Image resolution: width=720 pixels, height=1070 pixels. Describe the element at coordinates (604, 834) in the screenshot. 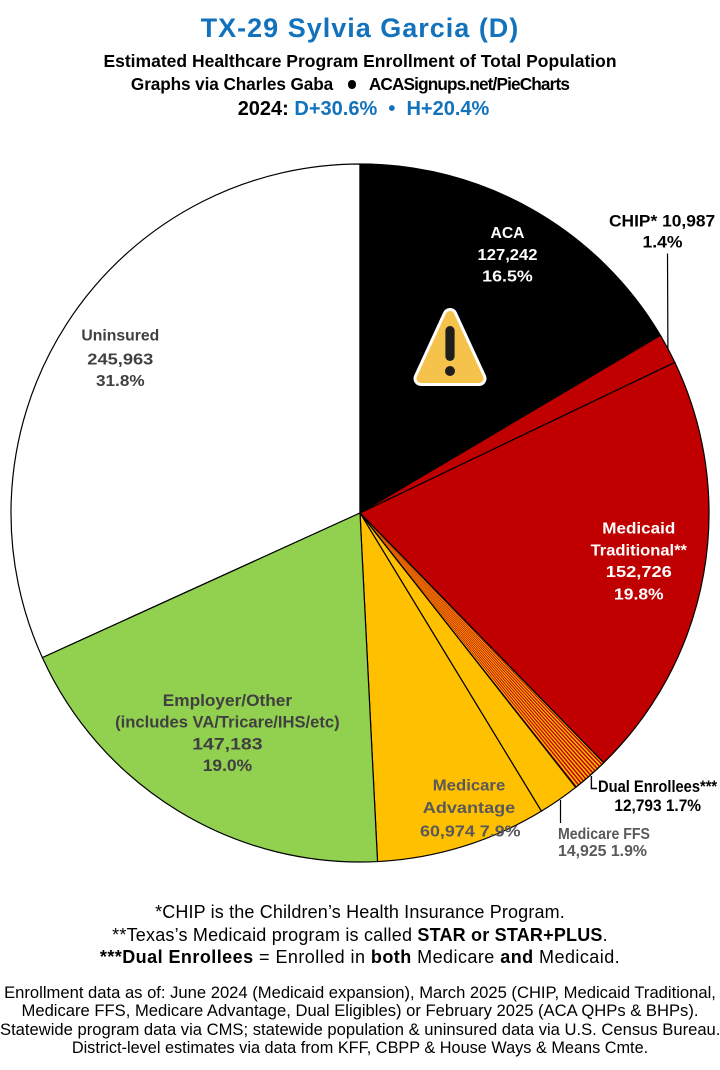

I see `svg-text: Medicare FFS` at that location.